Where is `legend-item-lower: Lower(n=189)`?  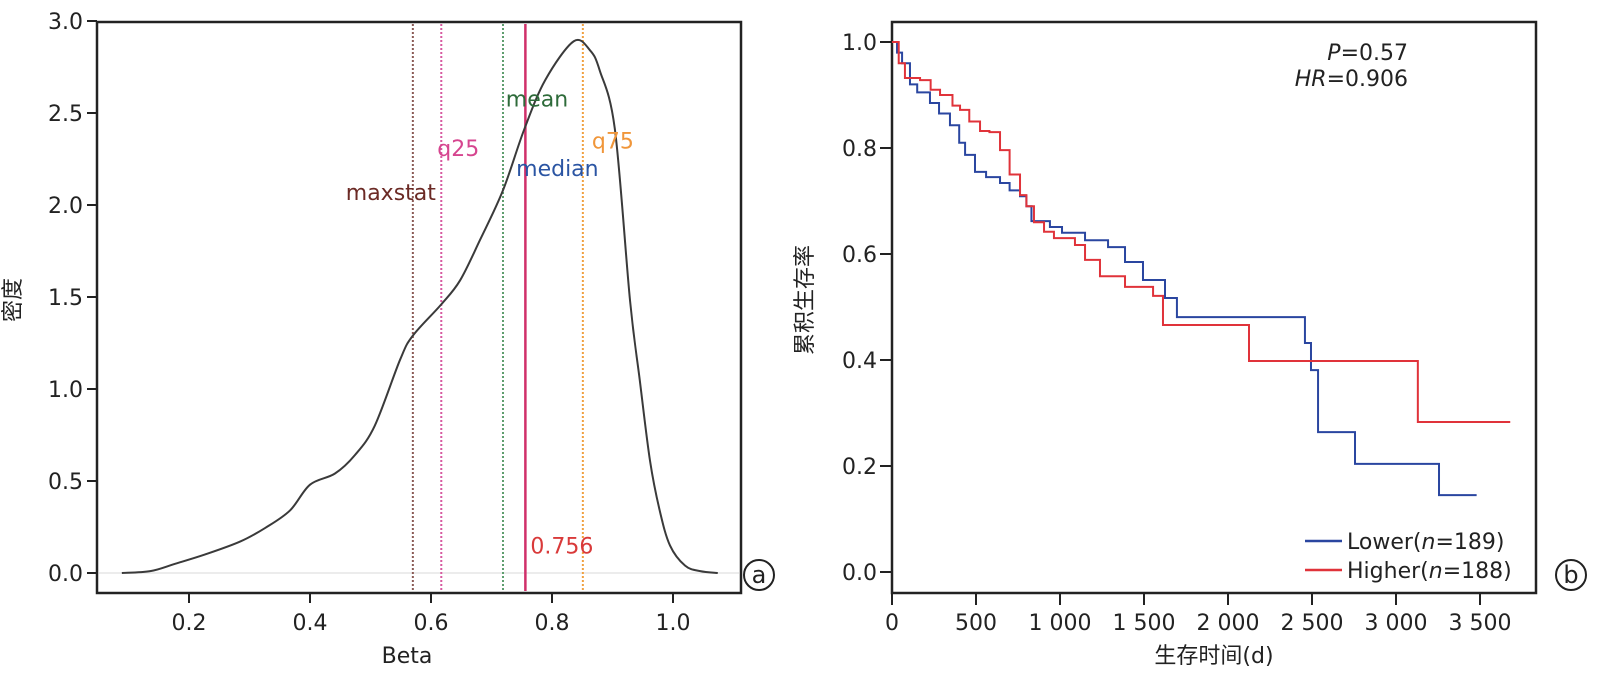 legend-item-lower: Lower(n=189) is located at coordinates (1404, 542).